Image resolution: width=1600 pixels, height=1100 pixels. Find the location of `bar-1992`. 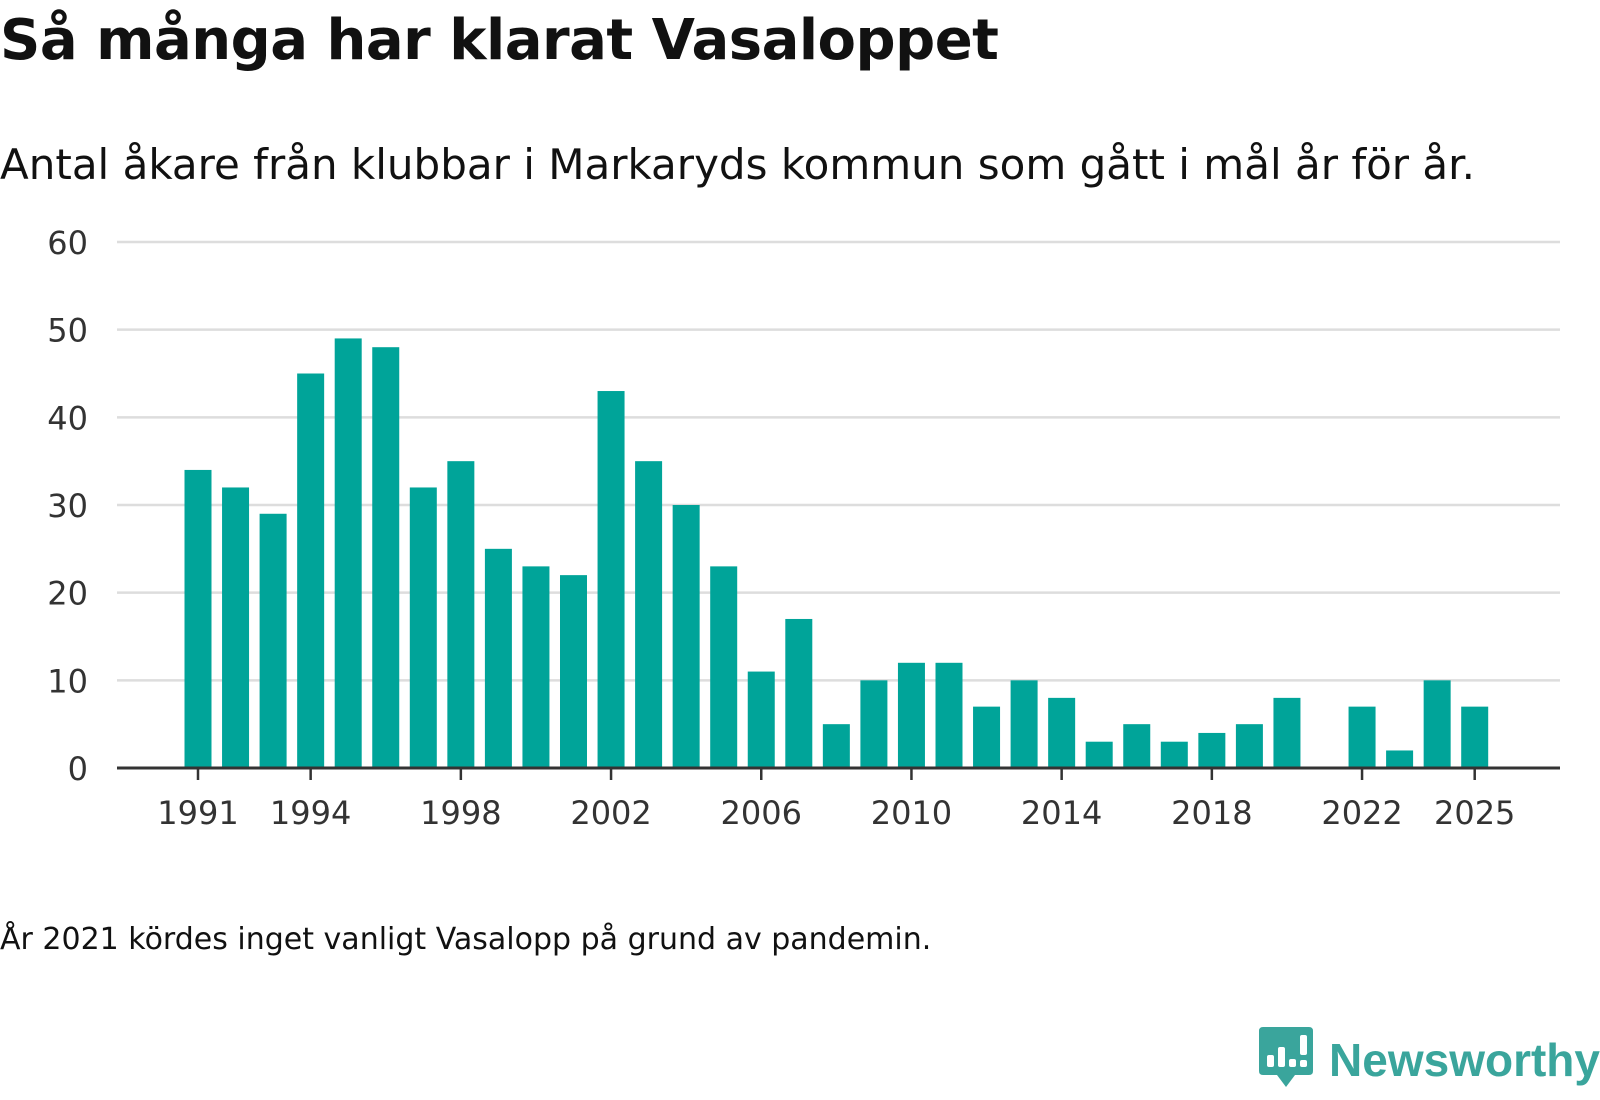

bar-1992 is located at coordinates (236, 627).